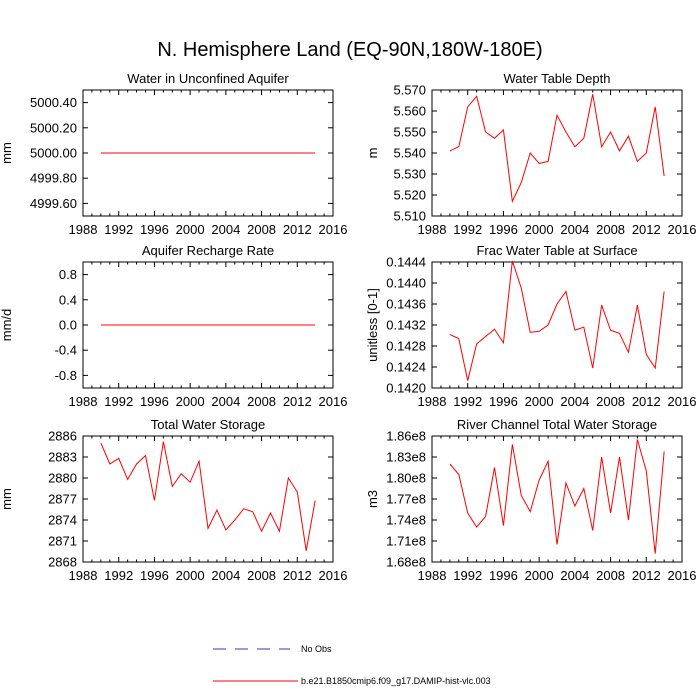 This screenshot has width=700, height=700. What do you see at coordinates (372, 153) in the screenshot?
I see `y-axis-label: m` at bounding box center [372, 153].